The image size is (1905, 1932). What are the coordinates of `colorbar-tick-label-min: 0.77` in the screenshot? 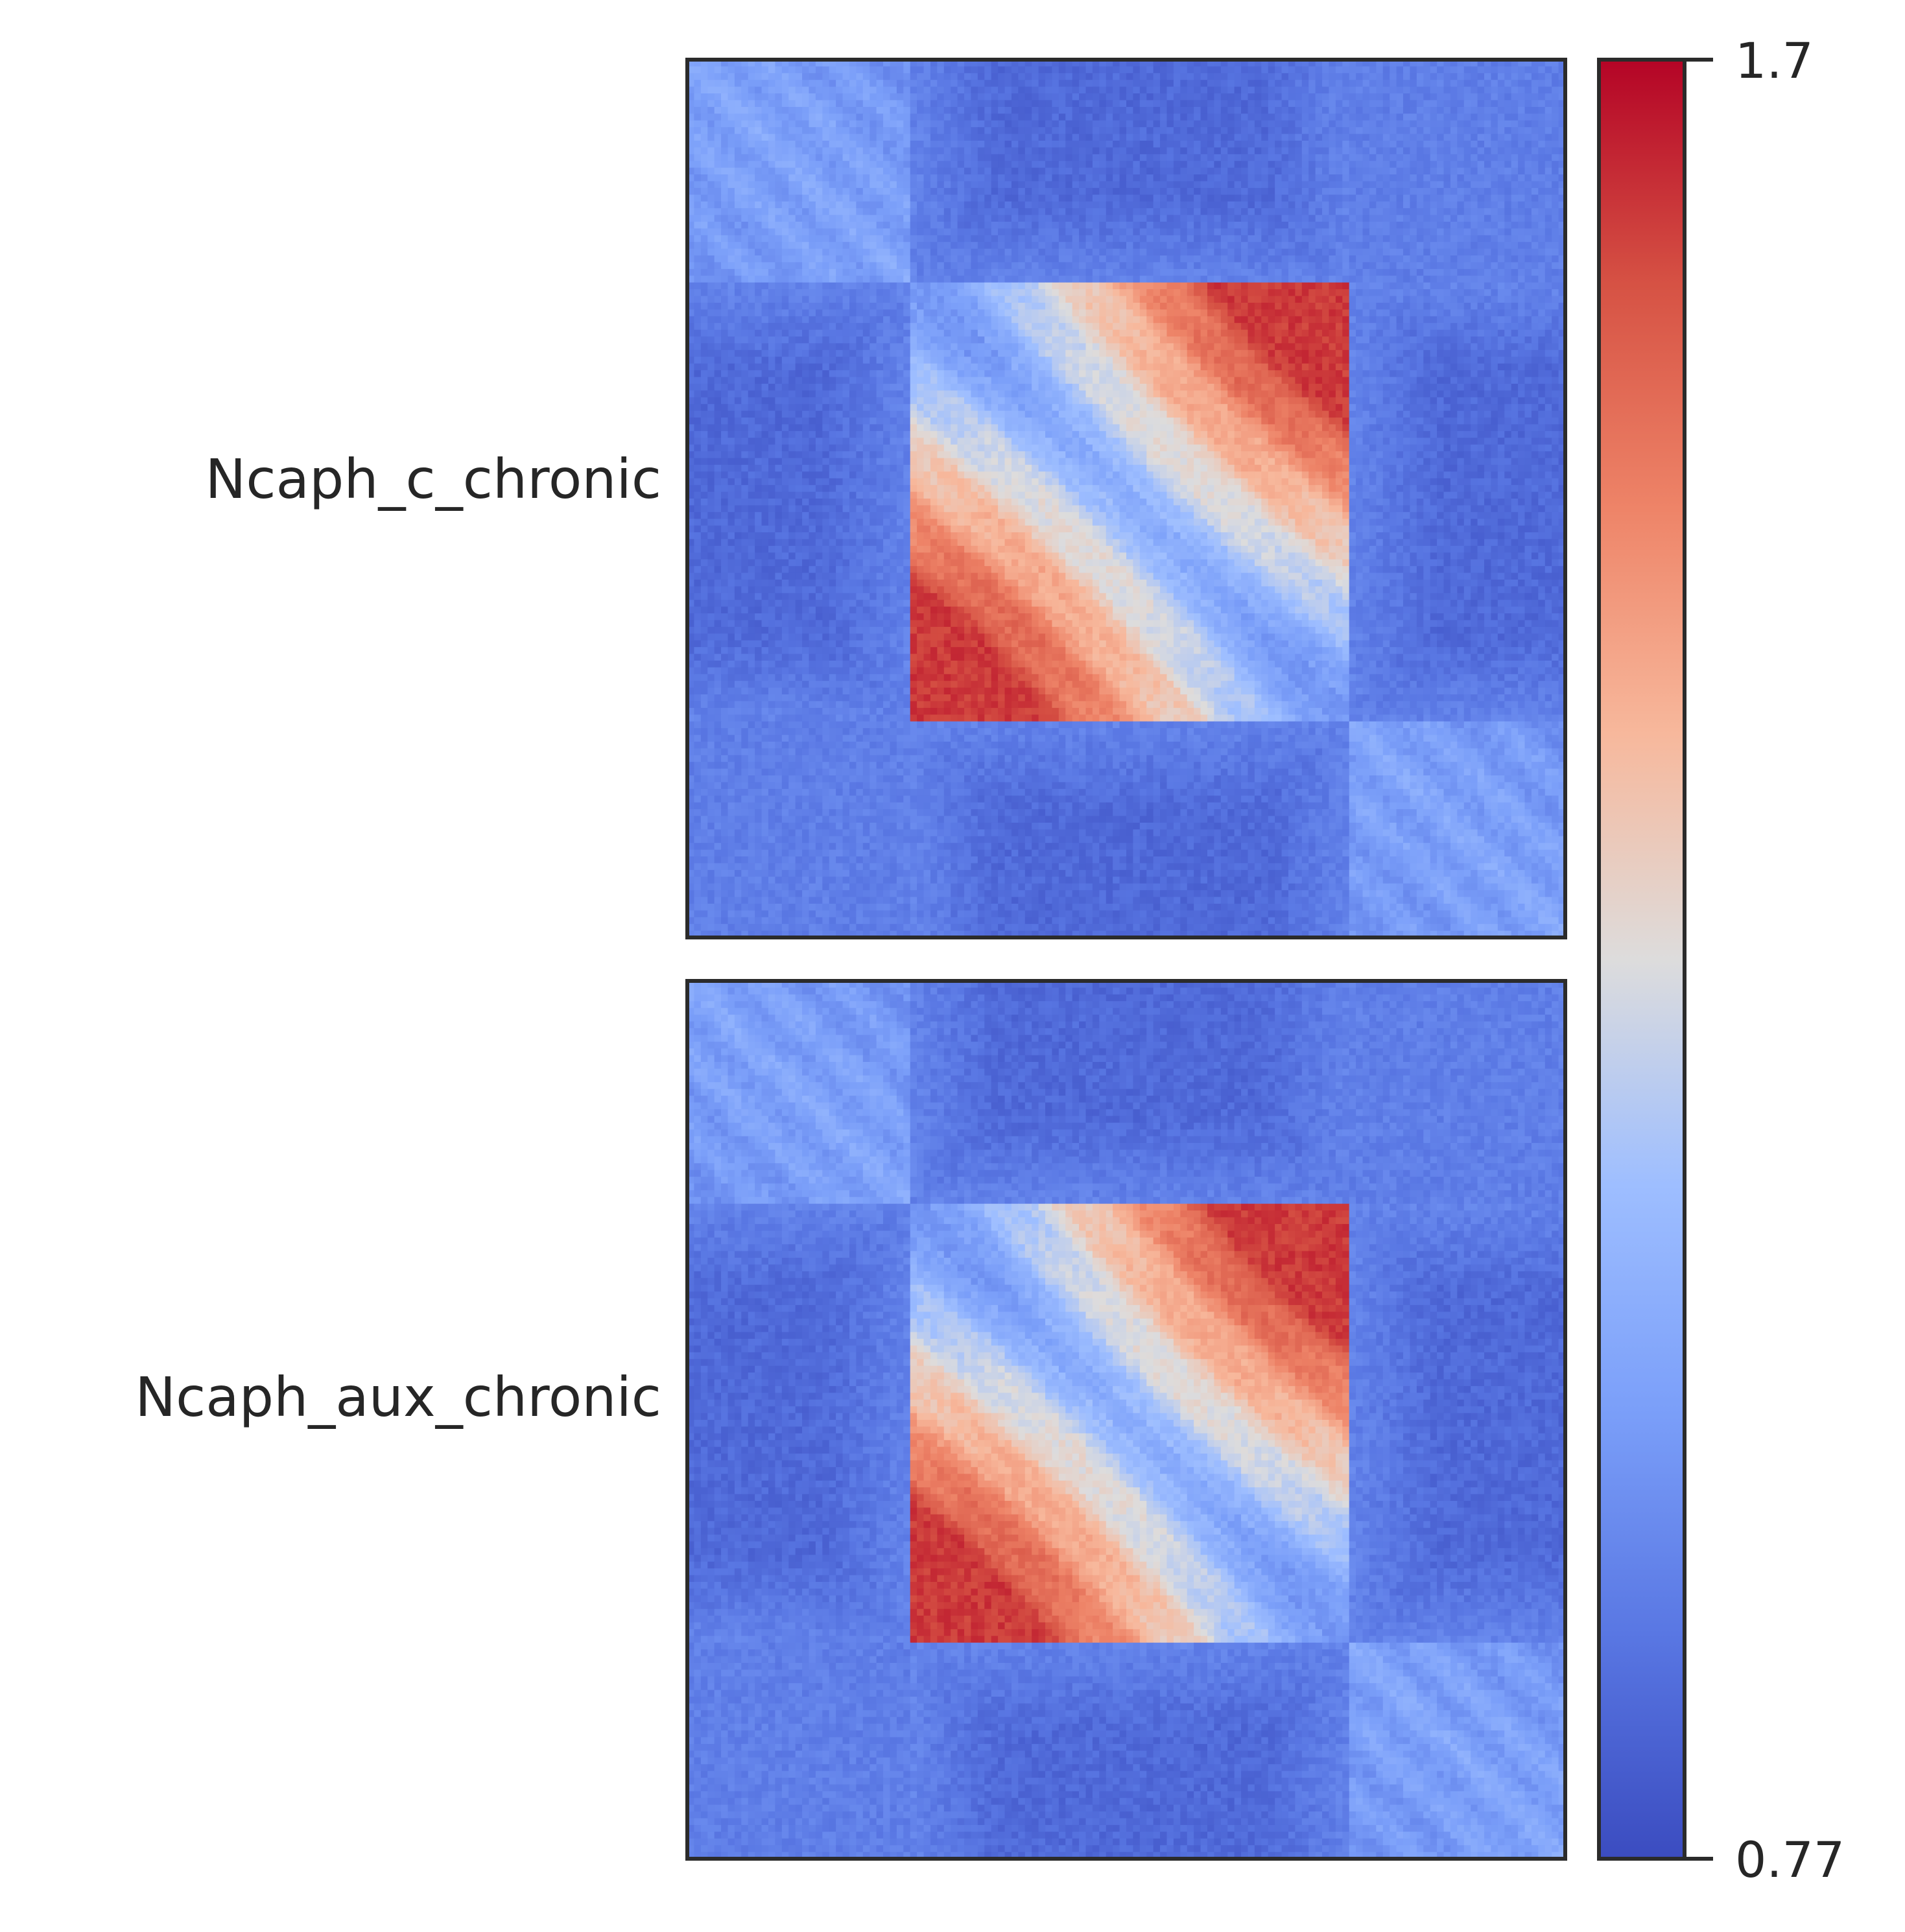 It's located at (1790, 1860).